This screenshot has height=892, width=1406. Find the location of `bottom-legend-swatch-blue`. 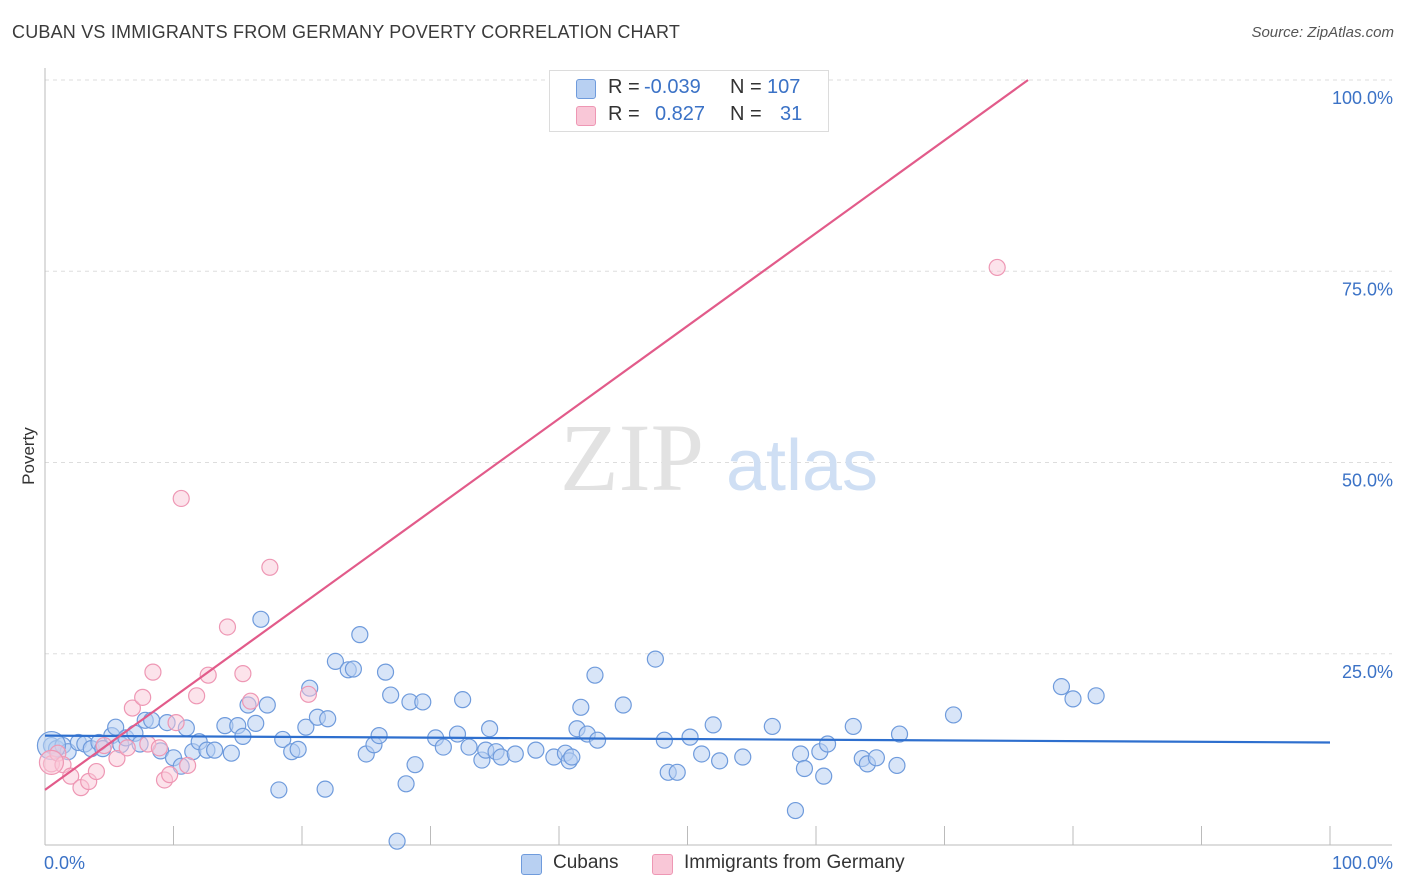

bottom-legend-swatch-blue is located at coordinates (531, 864).